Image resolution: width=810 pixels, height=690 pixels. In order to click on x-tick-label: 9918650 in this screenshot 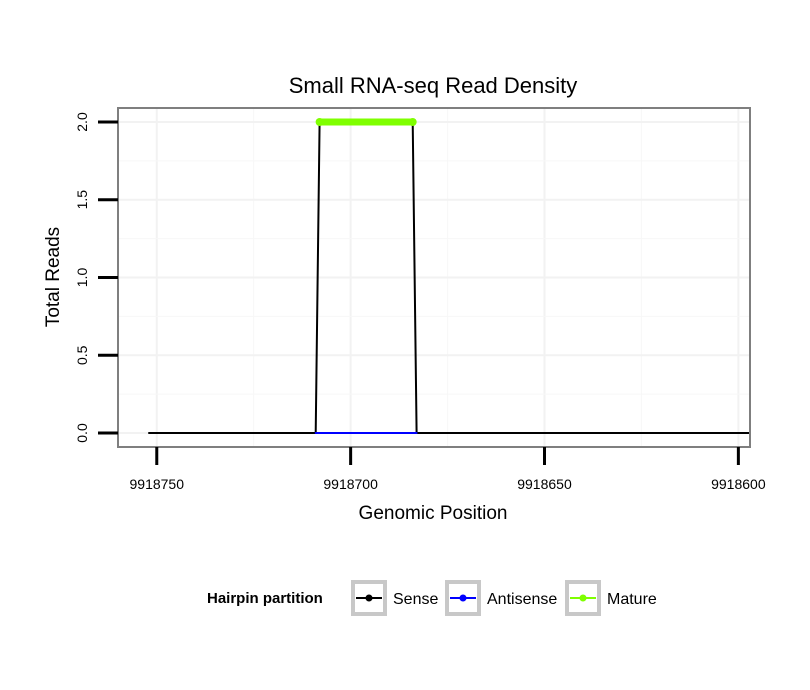, I will do `click(544, 484)`.